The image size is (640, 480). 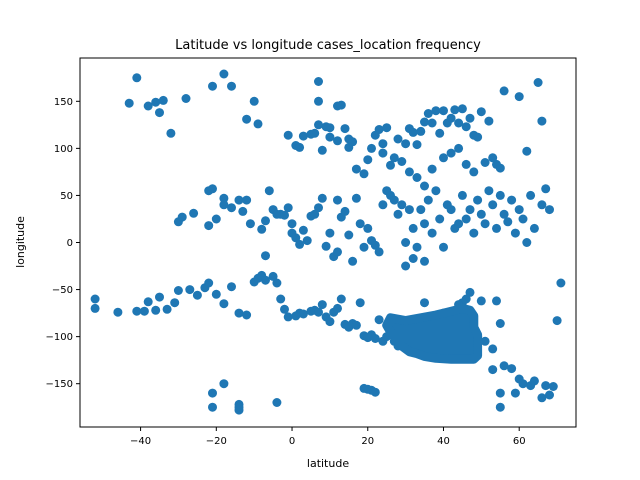 What do you see at coordinates (63, 243) in the screenshot?
I see `y-axis: −150 −100 −50 0 50 100 150` at bounding box center [63, 243].